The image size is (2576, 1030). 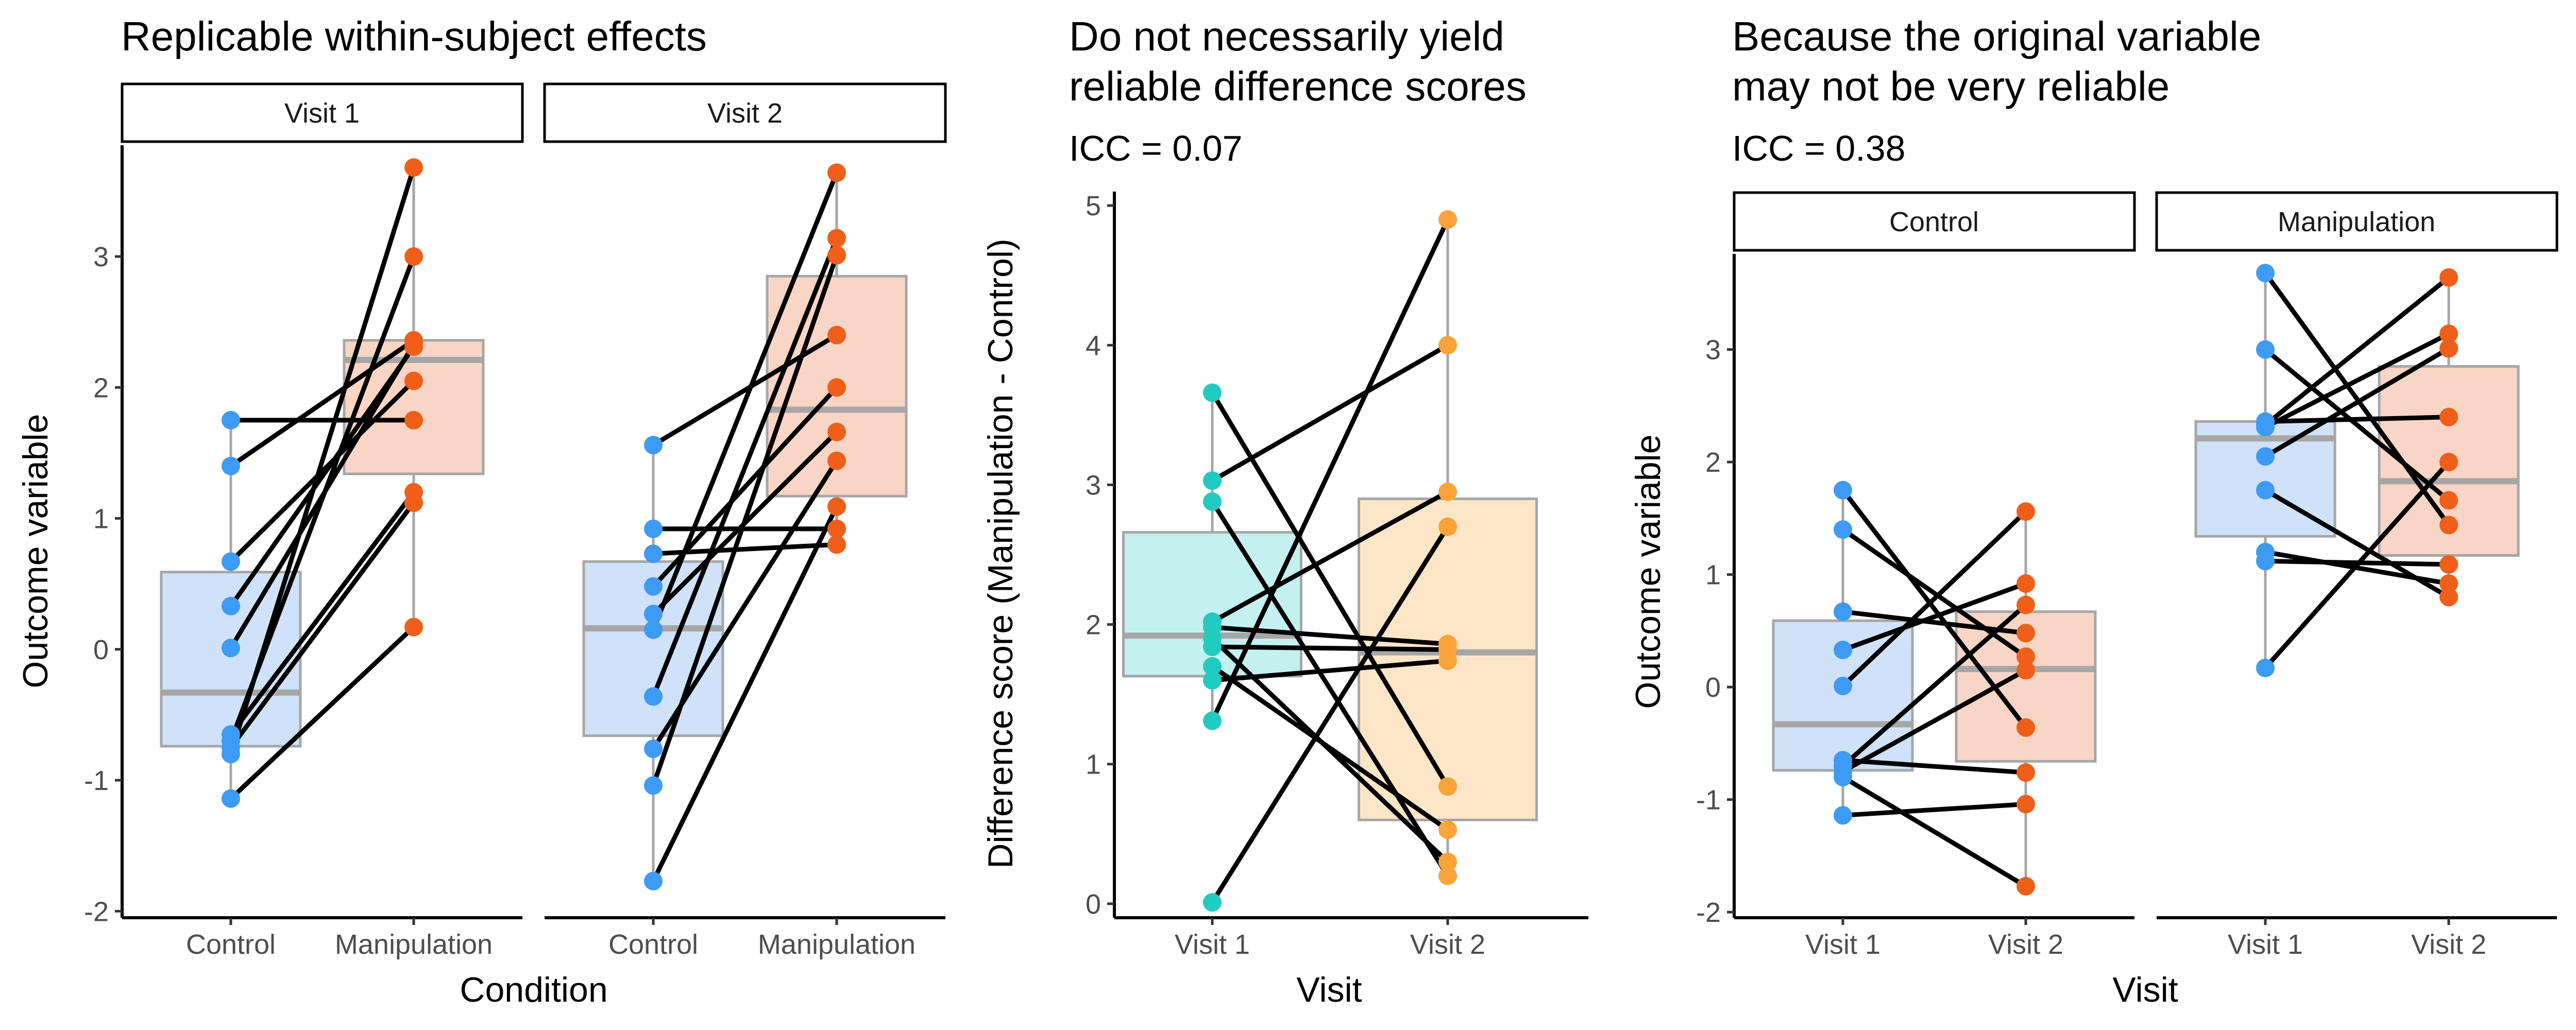 I want to click on panel-b-plot: 0 1 2 3 4 5 Visit 1 Visit 2, so click(x=1337, y=575).